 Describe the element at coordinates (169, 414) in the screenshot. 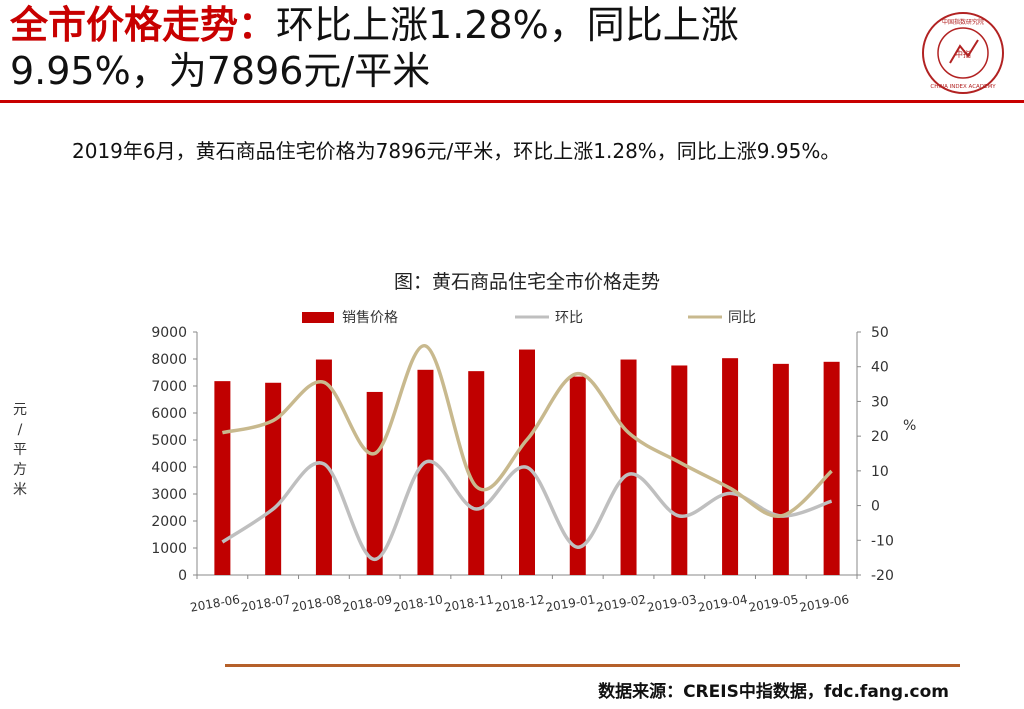

I see `y-left-tick-label: 6000` at that location.